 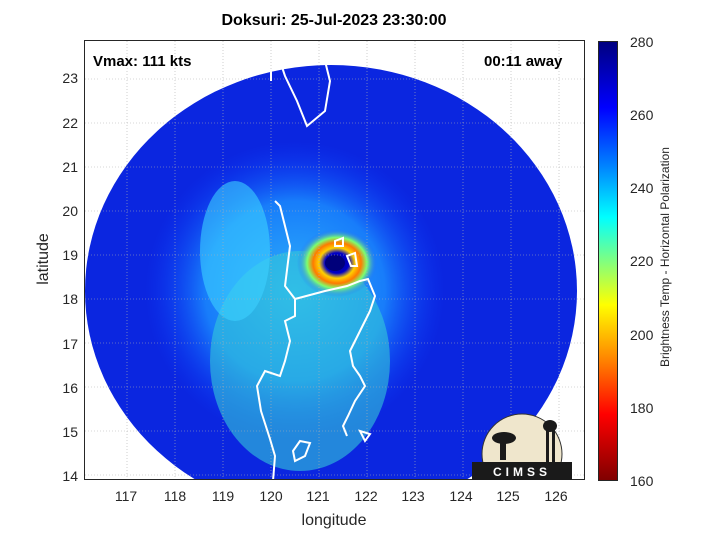 I want to click on xtick-label: 121, so click(x=318, y=496).